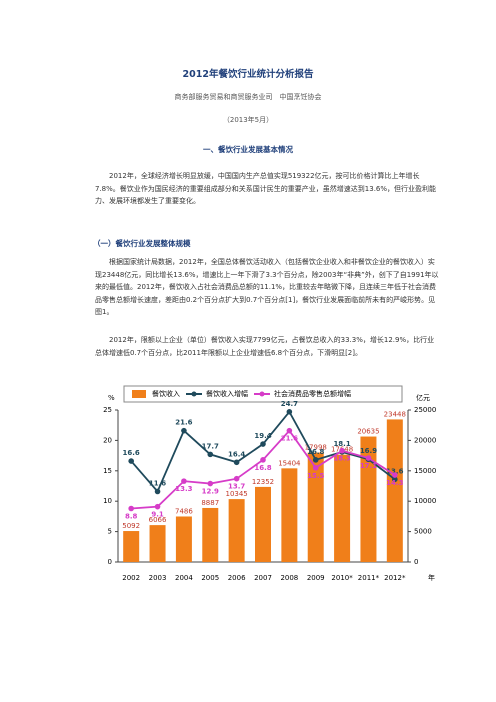  What do you see at coordinates (425, 471) in the screenshot?
I see `y2-tick-label: 15000` at bounding box center [425, 471].